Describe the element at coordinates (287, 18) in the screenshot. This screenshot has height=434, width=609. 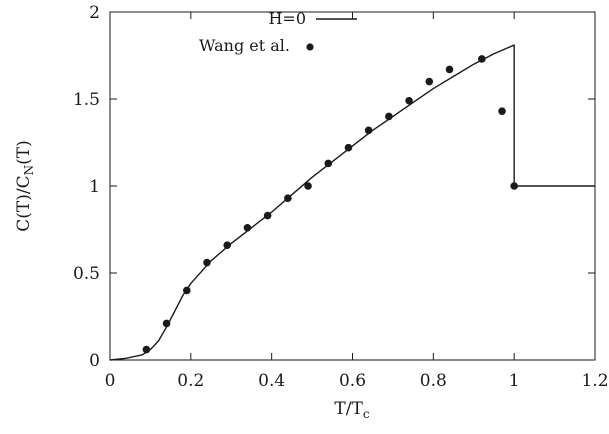
I see `legend-label-h0: H=0` at that location.